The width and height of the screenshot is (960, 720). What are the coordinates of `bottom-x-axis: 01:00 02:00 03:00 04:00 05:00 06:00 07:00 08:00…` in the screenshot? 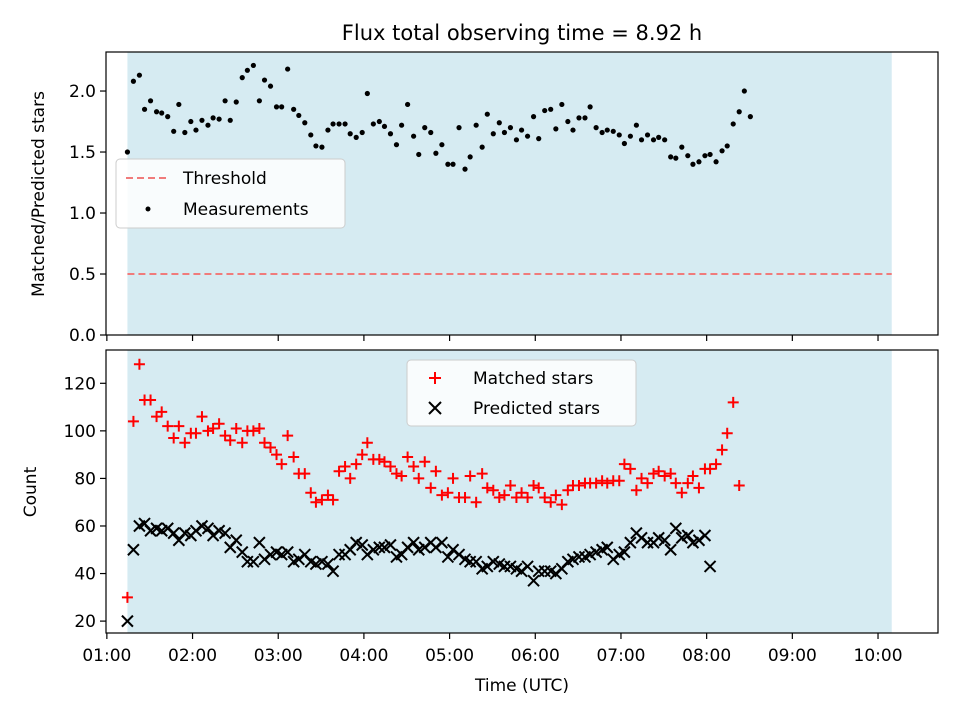 It's located at (492, 649).